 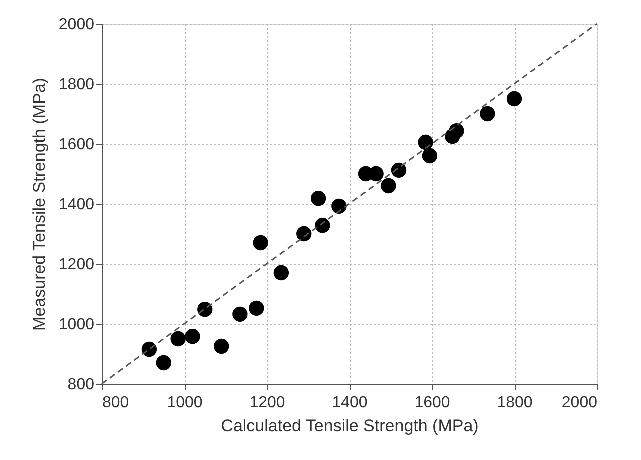 I want to click on x-tick-label: 1800, so click(x=515, y=403).